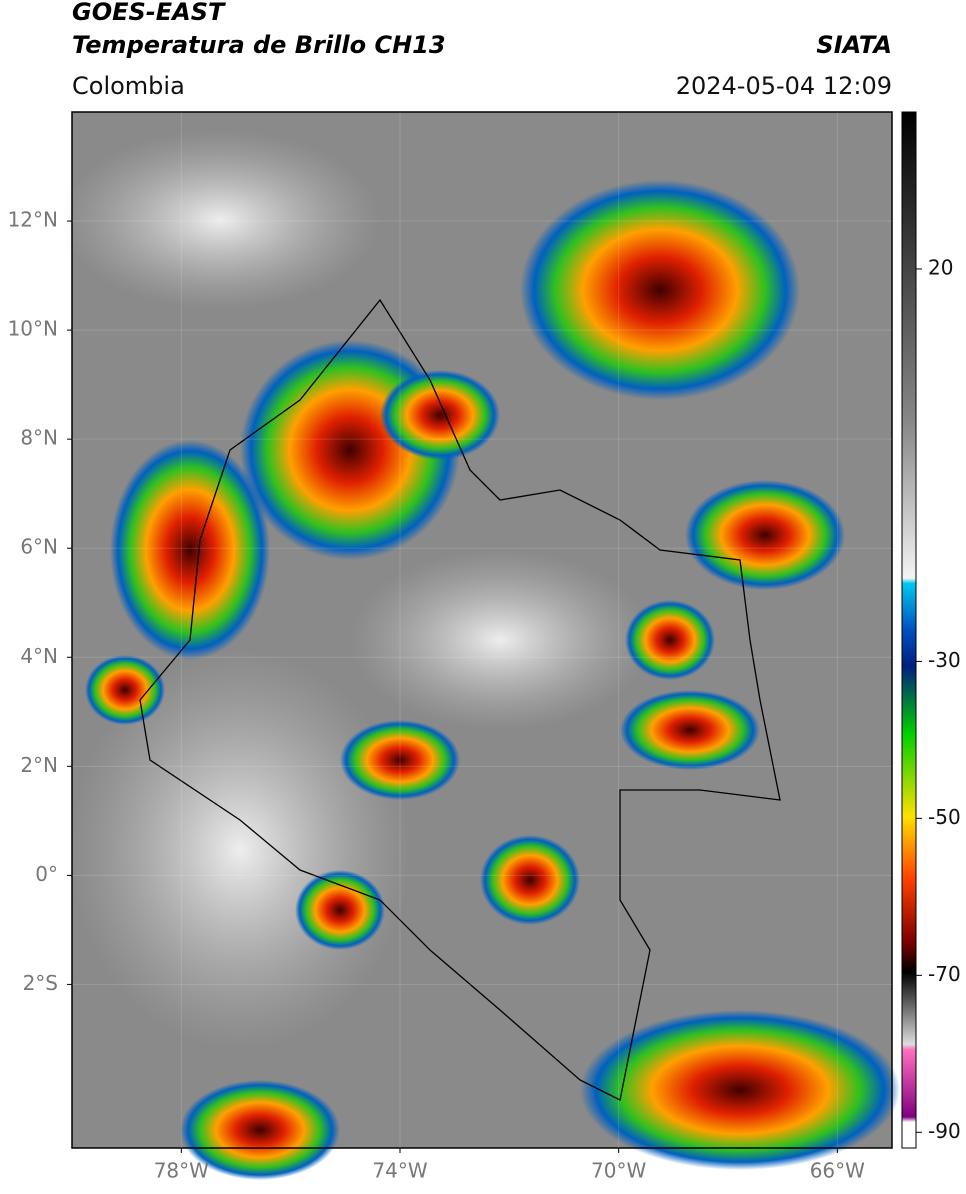 This screenshot has width=966, height=1194. What do you see at coordinates (854, 45) in the screenshot?
I see `source-label: SIATA` at bounding box center [854, 45].